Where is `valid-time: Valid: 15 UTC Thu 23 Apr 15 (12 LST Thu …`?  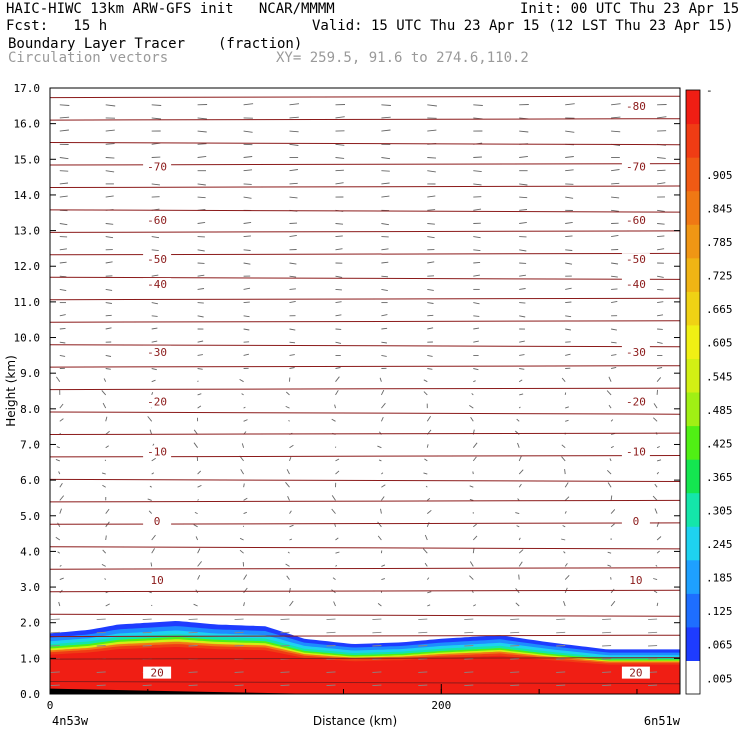 valid-time: Valid: 15 UTC Thu 23 Apr 15 (12 LST Thu … is located at coordinates (523, 26).